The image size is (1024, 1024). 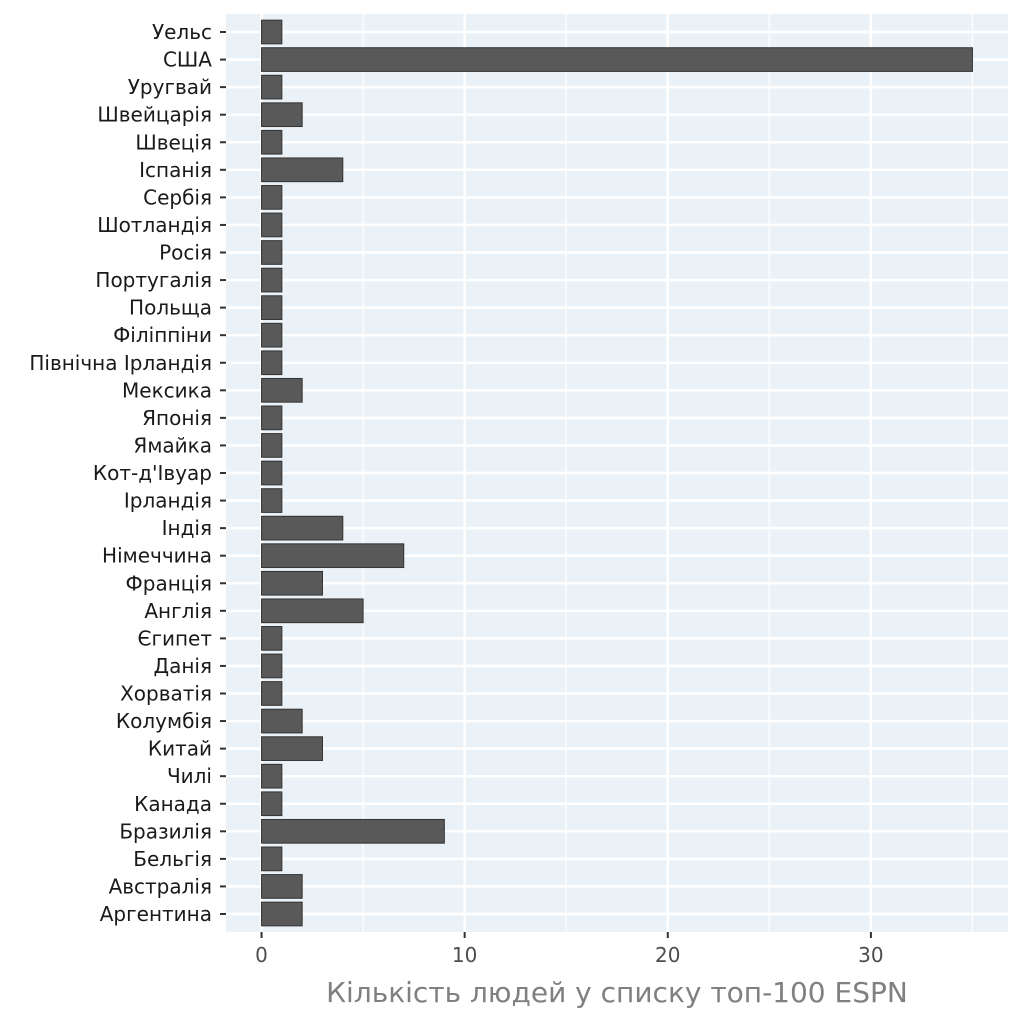 I want to click on category-label: Мексика, so click(x=167, y=390).